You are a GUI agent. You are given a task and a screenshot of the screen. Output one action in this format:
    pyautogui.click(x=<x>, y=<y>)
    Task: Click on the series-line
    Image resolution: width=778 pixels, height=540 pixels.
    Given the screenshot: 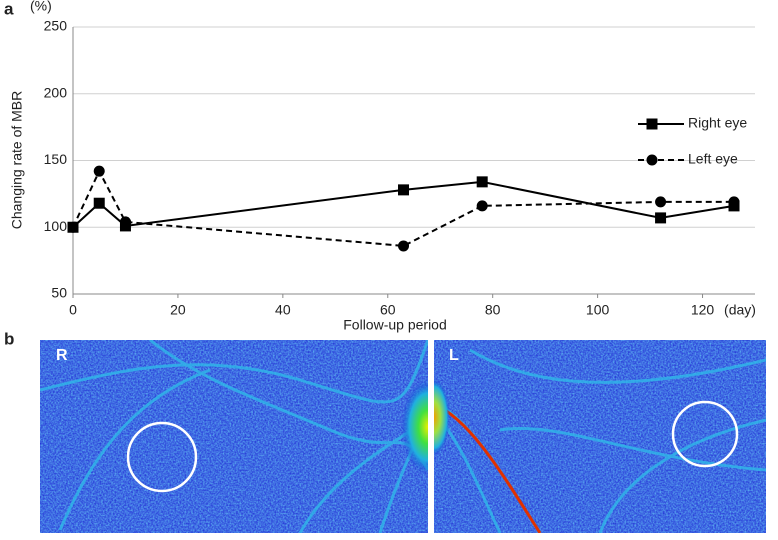 What is the action you would take?
    pyautogui.click(x=403, y=207)
    